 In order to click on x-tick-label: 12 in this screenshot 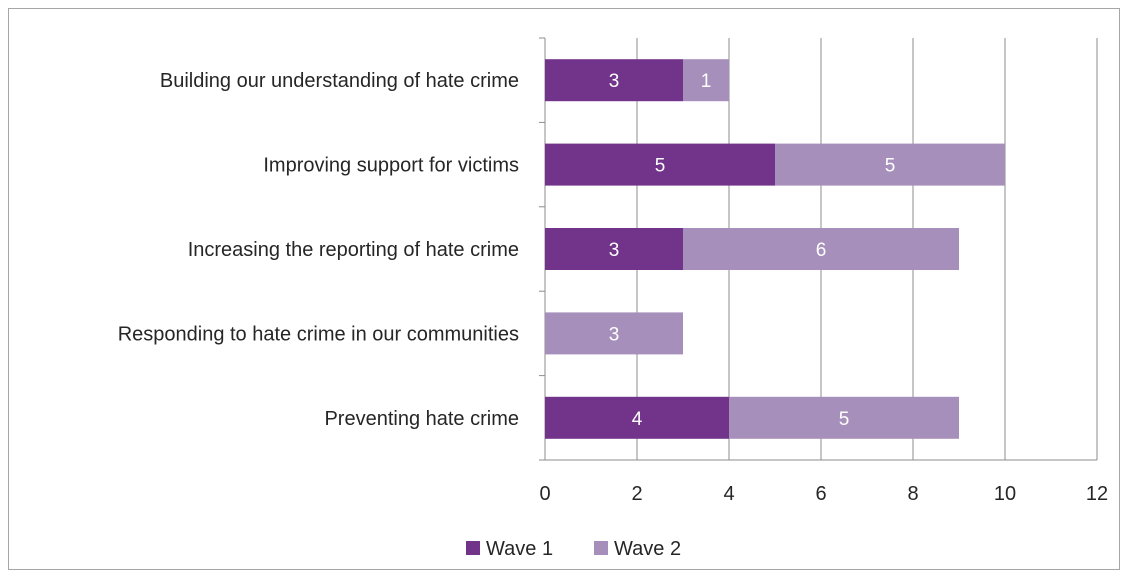, I will do `click(1097, 494)`.